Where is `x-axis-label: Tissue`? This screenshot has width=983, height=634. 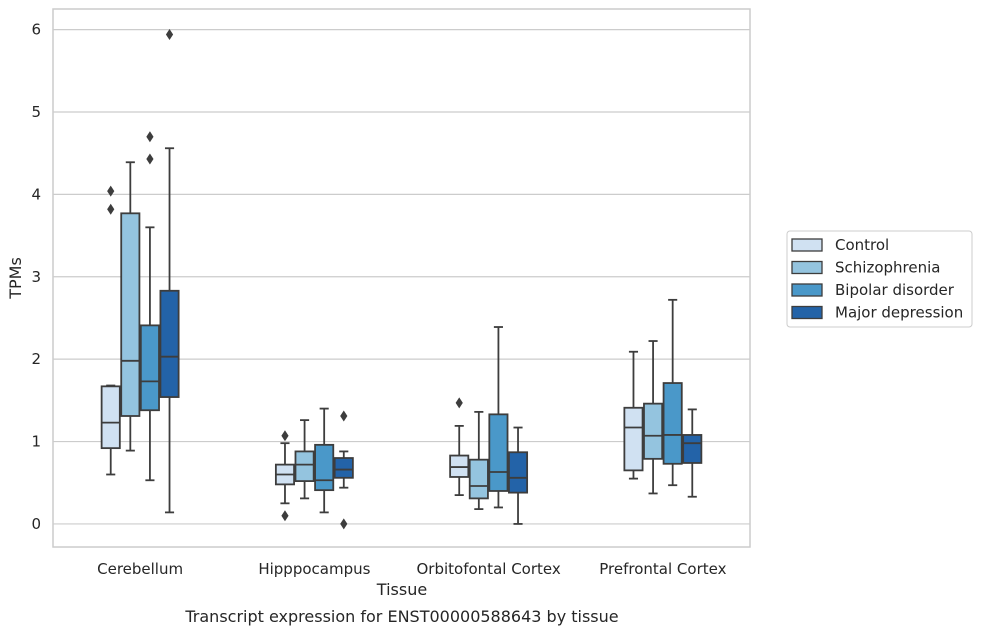
x-axis-label: Tissue is located at coordinates (401, 589).